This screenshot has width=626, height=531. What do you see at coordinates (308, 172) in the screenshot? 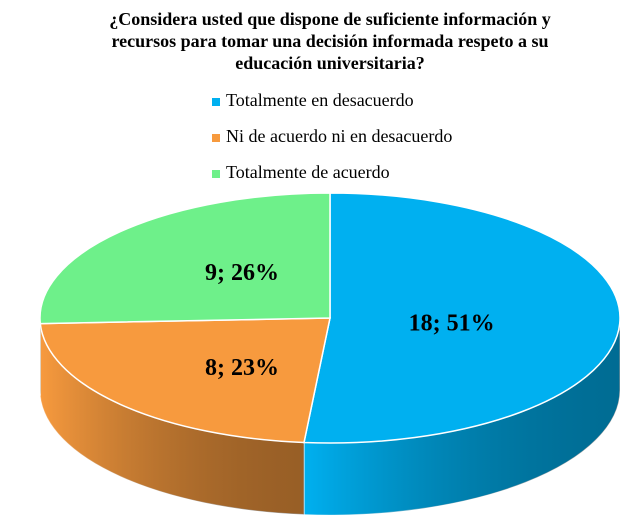
I see `legend-label: Totalmente de acuerdo` at bounding box center [308, 172].